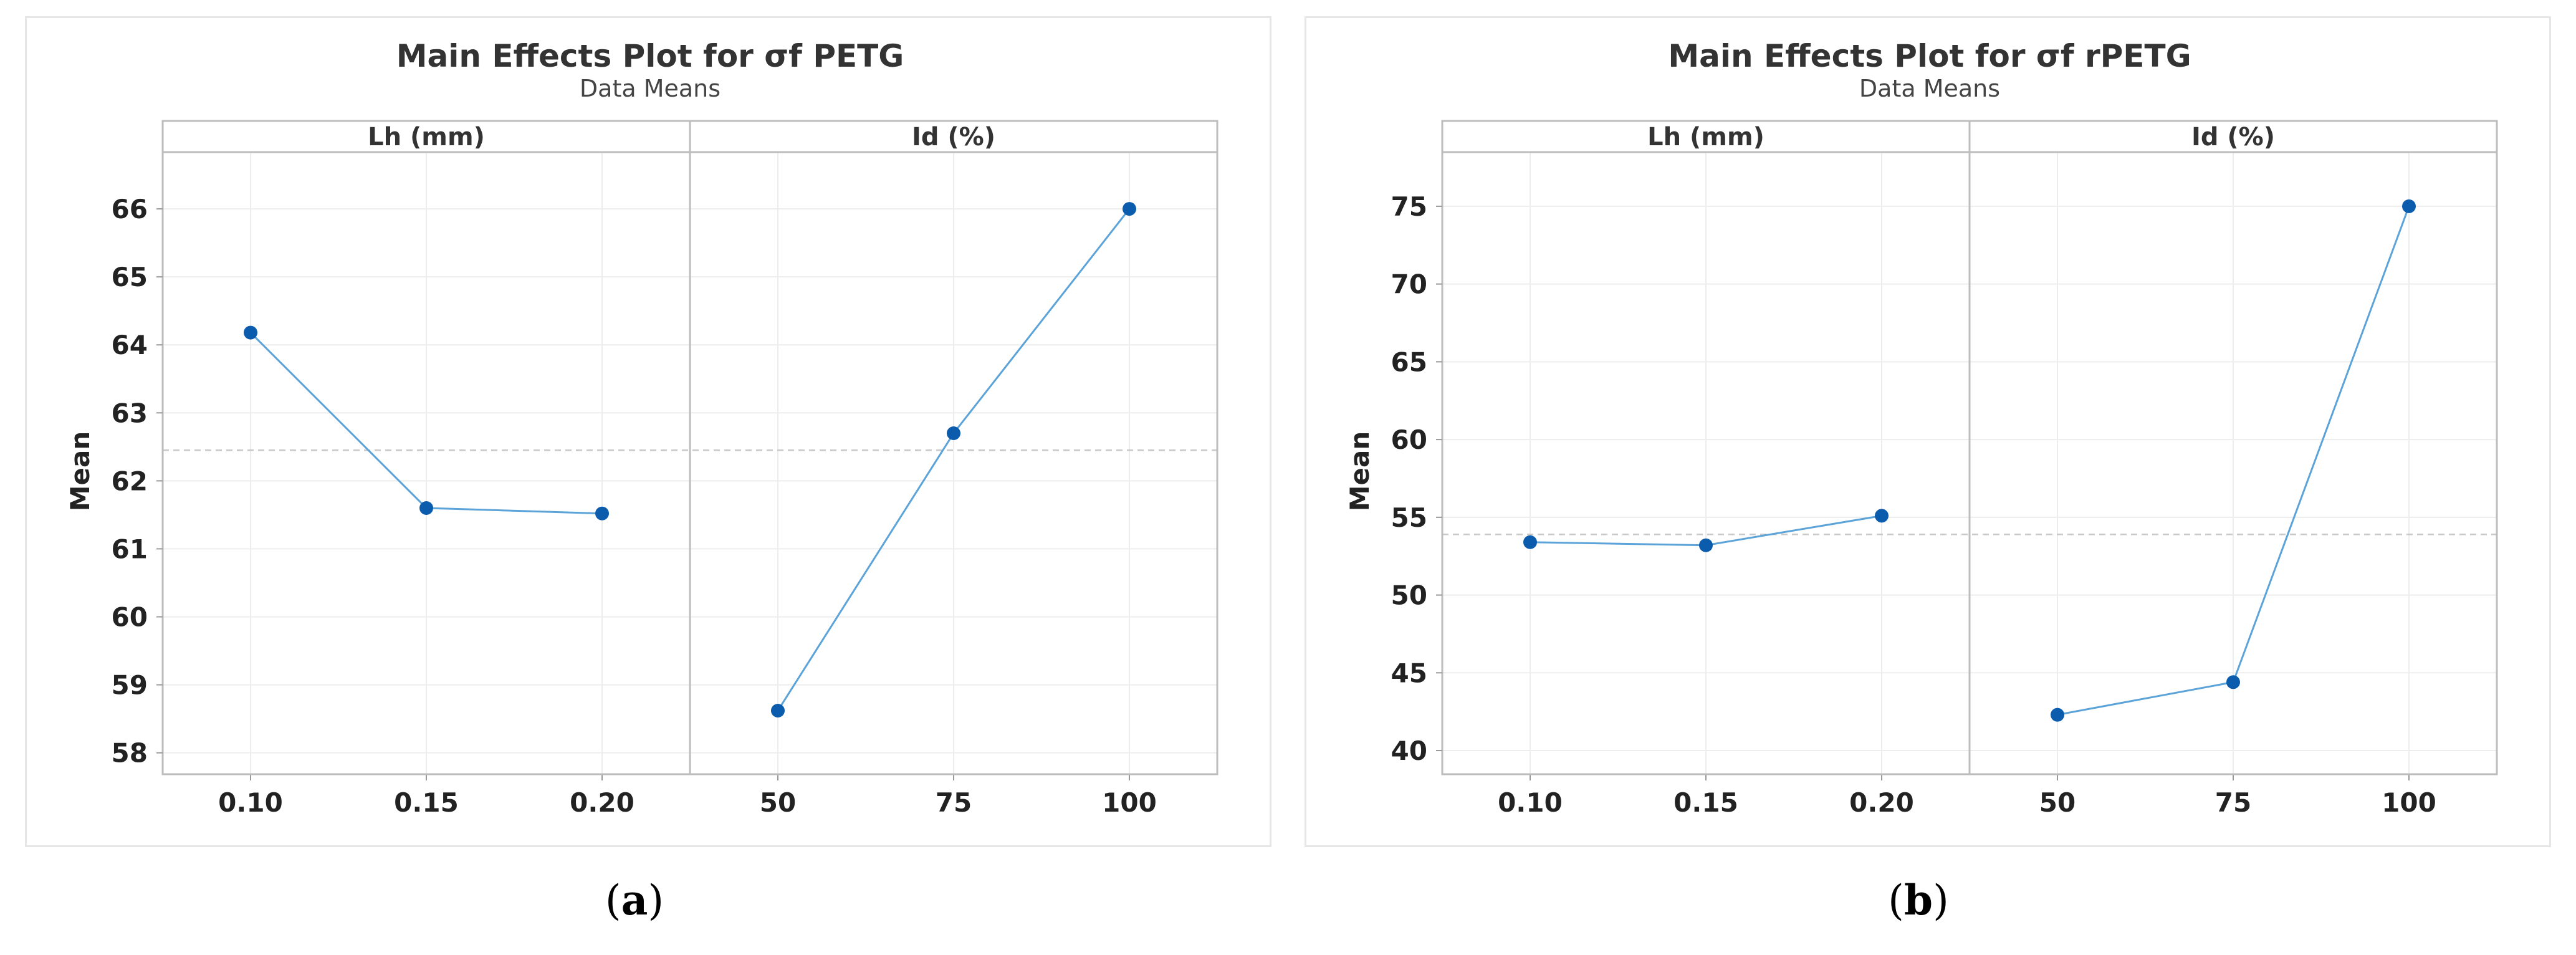 The width and height of the screenshot is (2576, 955). What do you see at coordinates (1409, 595) in the screenshot?
I see `y-tick-label: 50` at bounding box center [1409, 595].